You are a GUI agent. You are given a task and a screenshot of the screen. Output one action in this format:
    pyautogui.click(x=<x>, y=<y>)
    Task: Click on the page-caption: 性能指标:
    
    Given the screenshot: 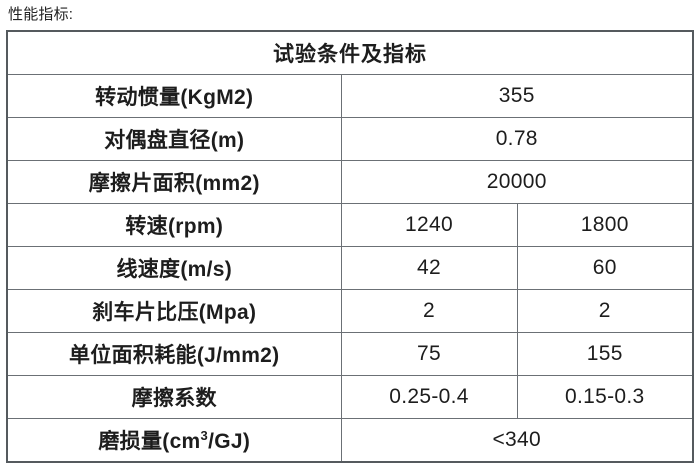 What is the action you would take?
    pyautogui.click(x=41, y=14)
    